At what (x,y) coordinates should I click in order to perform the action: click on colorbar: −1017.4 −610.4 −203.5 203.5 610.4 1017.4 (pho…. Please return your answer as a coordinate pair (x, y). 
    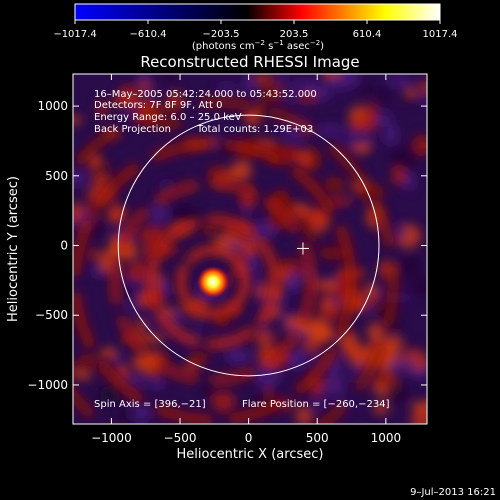
    Looking at the image, I should click on (255, 27).